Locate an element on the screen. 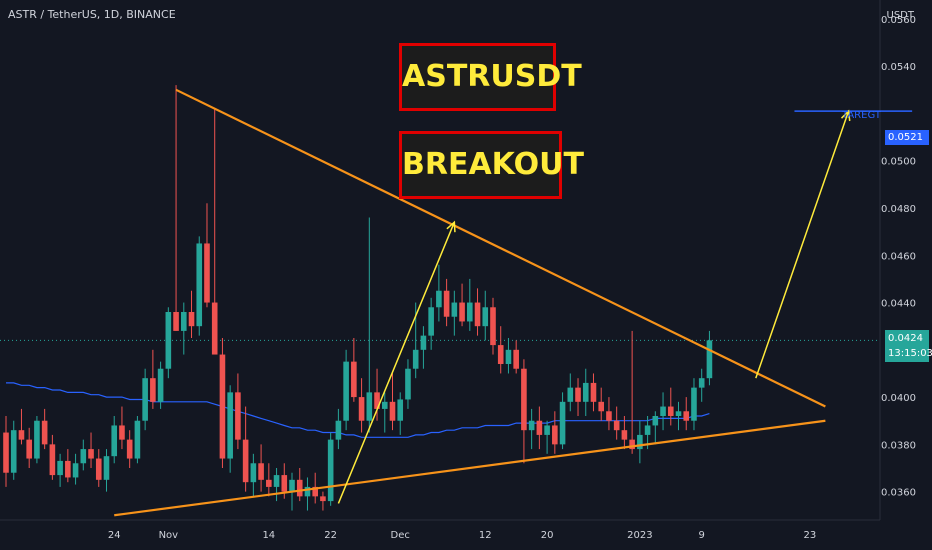  price-tick-label: 0.0400 is located at coordinates (898, 398).